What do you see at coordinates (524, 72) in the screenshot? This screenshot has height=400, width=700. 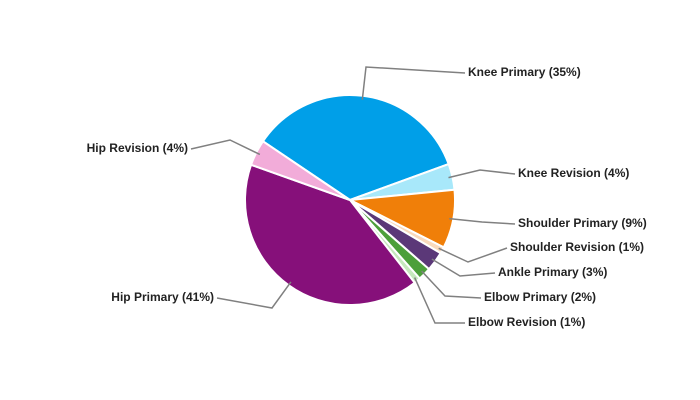 I see `slice-label: Knee Primary (35%)` at bounding box center [524, 72].